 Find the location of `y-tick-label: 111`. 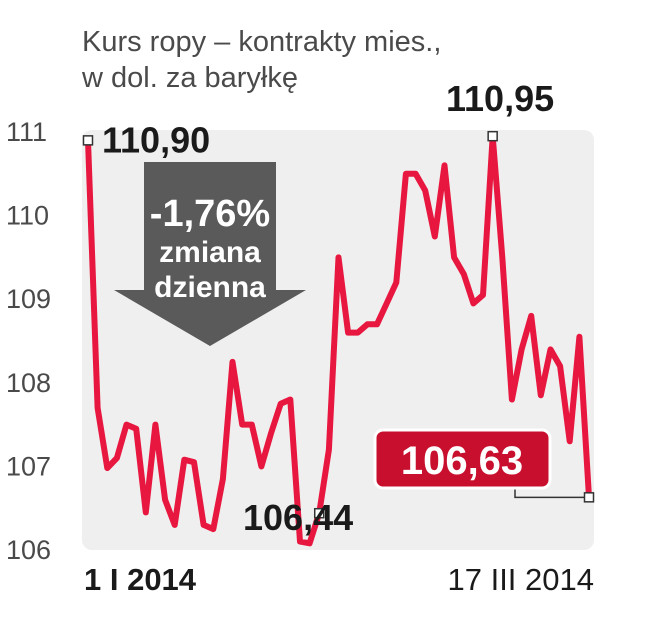

y-tick-label: 111 is located at coordinates (26, 132).